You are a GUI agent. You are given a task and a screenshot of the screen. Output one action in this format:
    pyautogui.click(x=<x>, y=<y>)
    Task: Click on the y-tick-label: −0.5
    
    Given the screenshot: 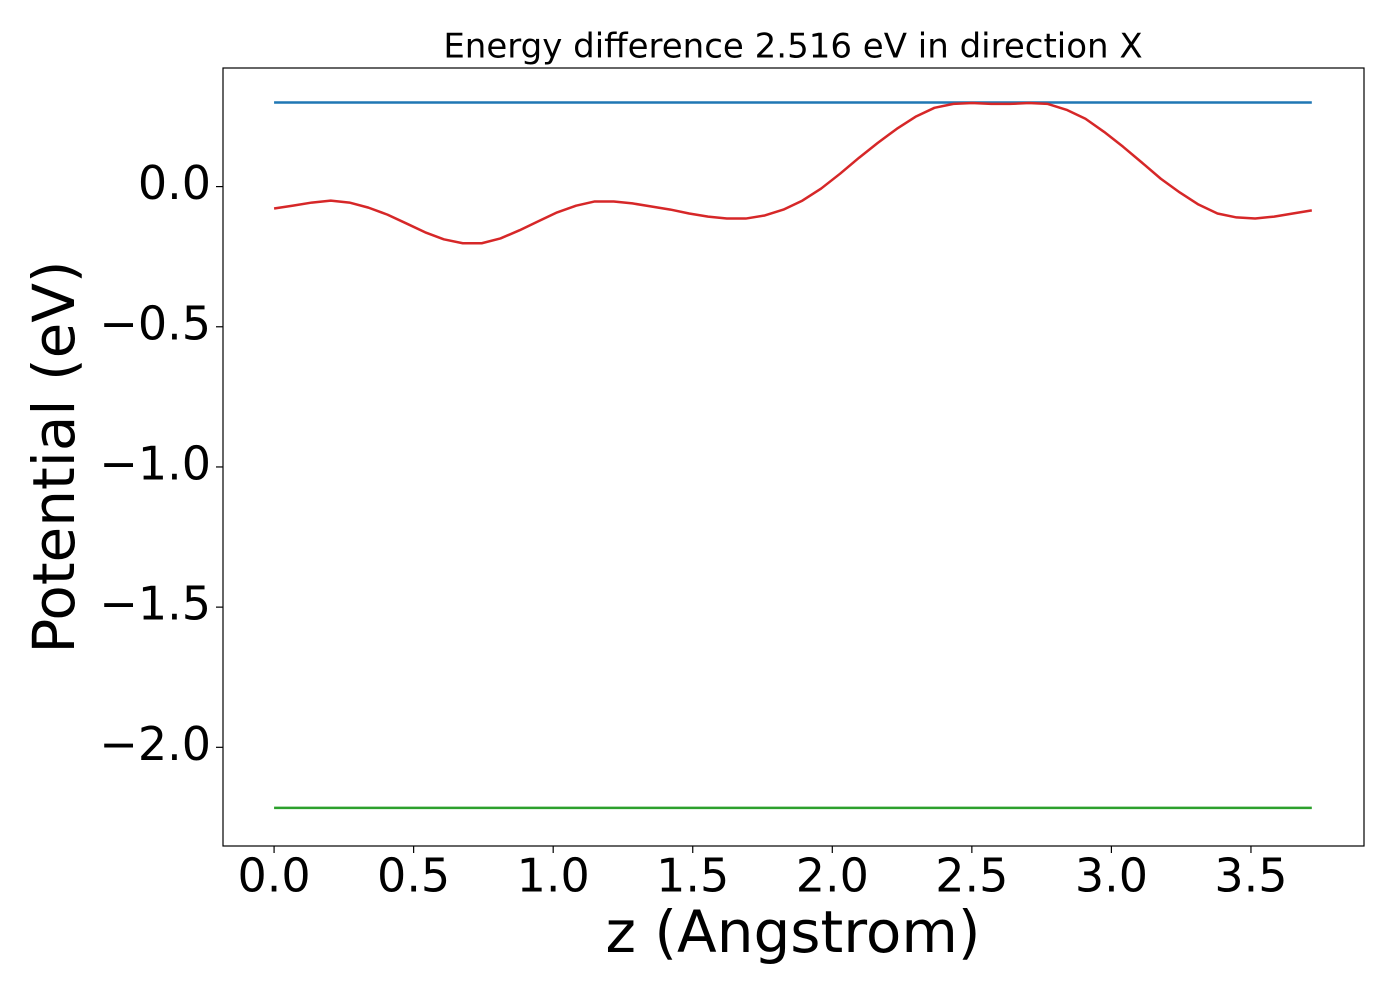 What is the action you would take?
    pyautogui.click(x=155, y=323)
    